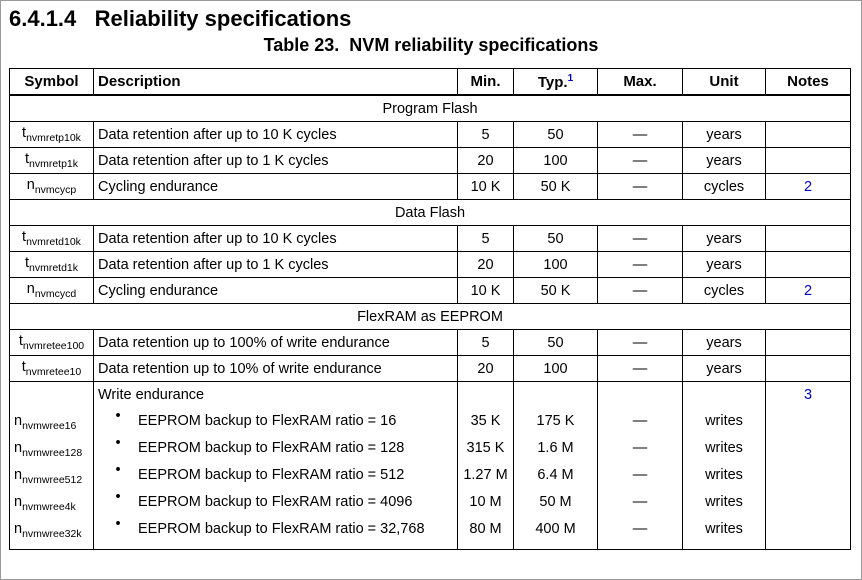  Describe the element at coordinates (485, 82) in the screenshot. I see `column-header: Min.` at that location.